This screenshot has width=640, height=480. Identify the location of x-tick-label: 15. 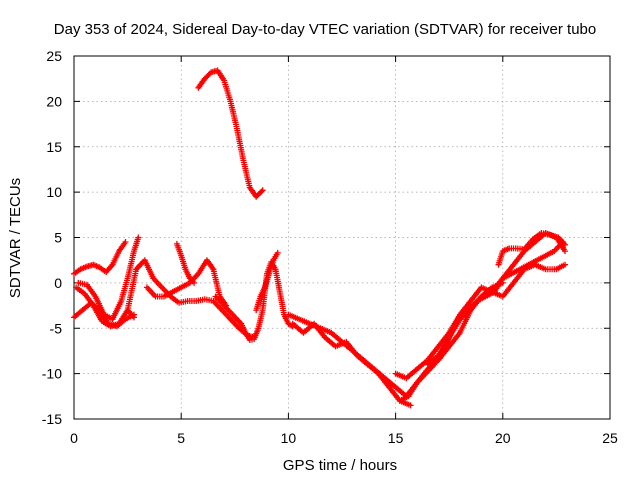
(396, 438).